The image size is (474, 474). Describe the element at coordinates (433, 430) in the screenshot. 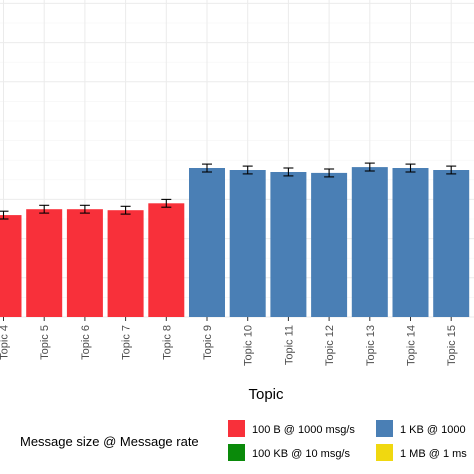

I see `legend-label: 1 KB @ 1000` at that location.